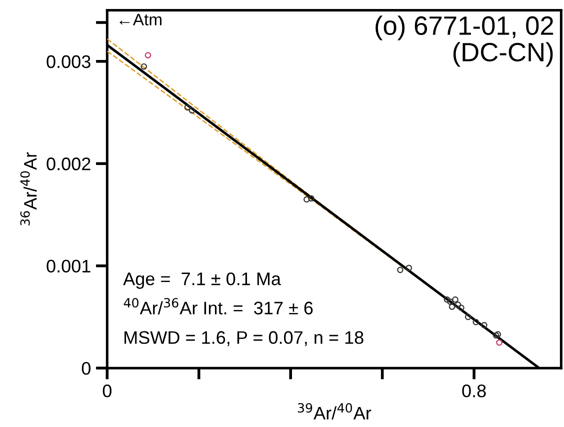 The width and height of the screenshot is (564, 427). What do you see at coordinates (218, 306) in the screenshot?
I see `annotation: $^{40}$Ar/$^{36}$Ar Int. = 317 ± 6` at bounding box center [218, 306].